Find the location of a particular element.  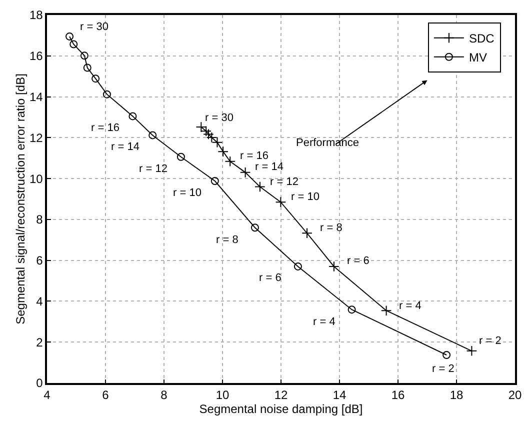

annotation: Performance is located at coordinates (327, 143).